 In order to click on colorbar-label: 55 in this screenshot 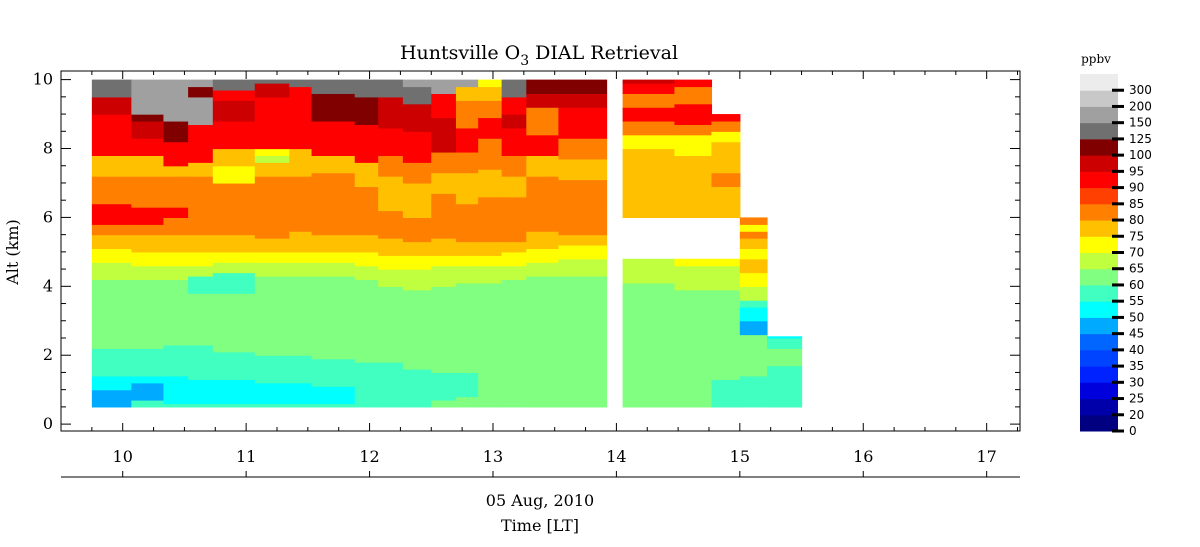, I will do `click(1136, 301)`.